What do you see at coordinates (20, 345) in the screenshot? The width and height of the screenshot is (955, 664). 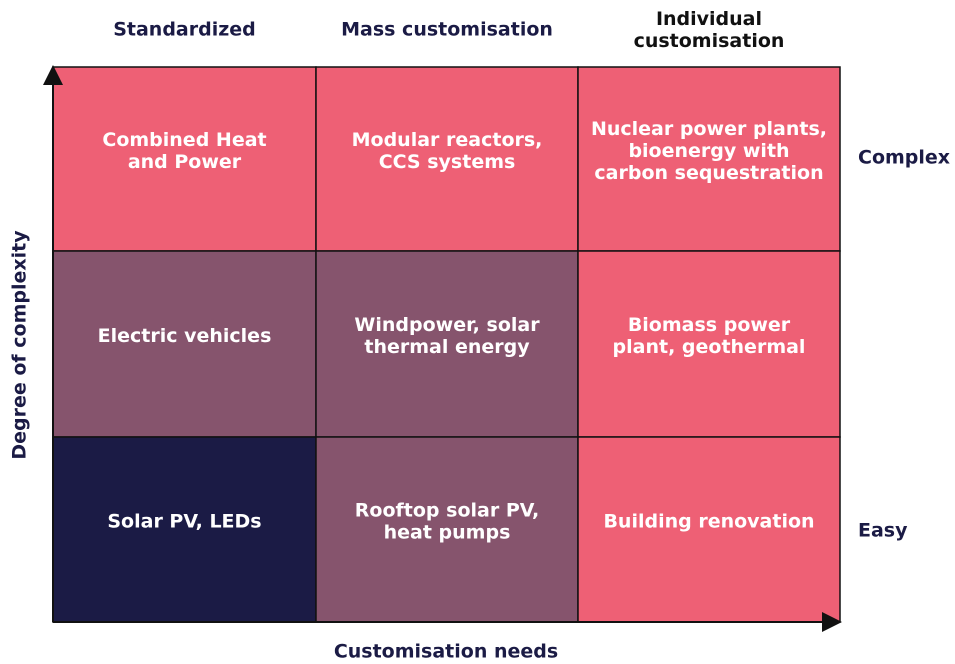 I see `y-axis-label: Degree of complexity` at bounding box center [20, 345].